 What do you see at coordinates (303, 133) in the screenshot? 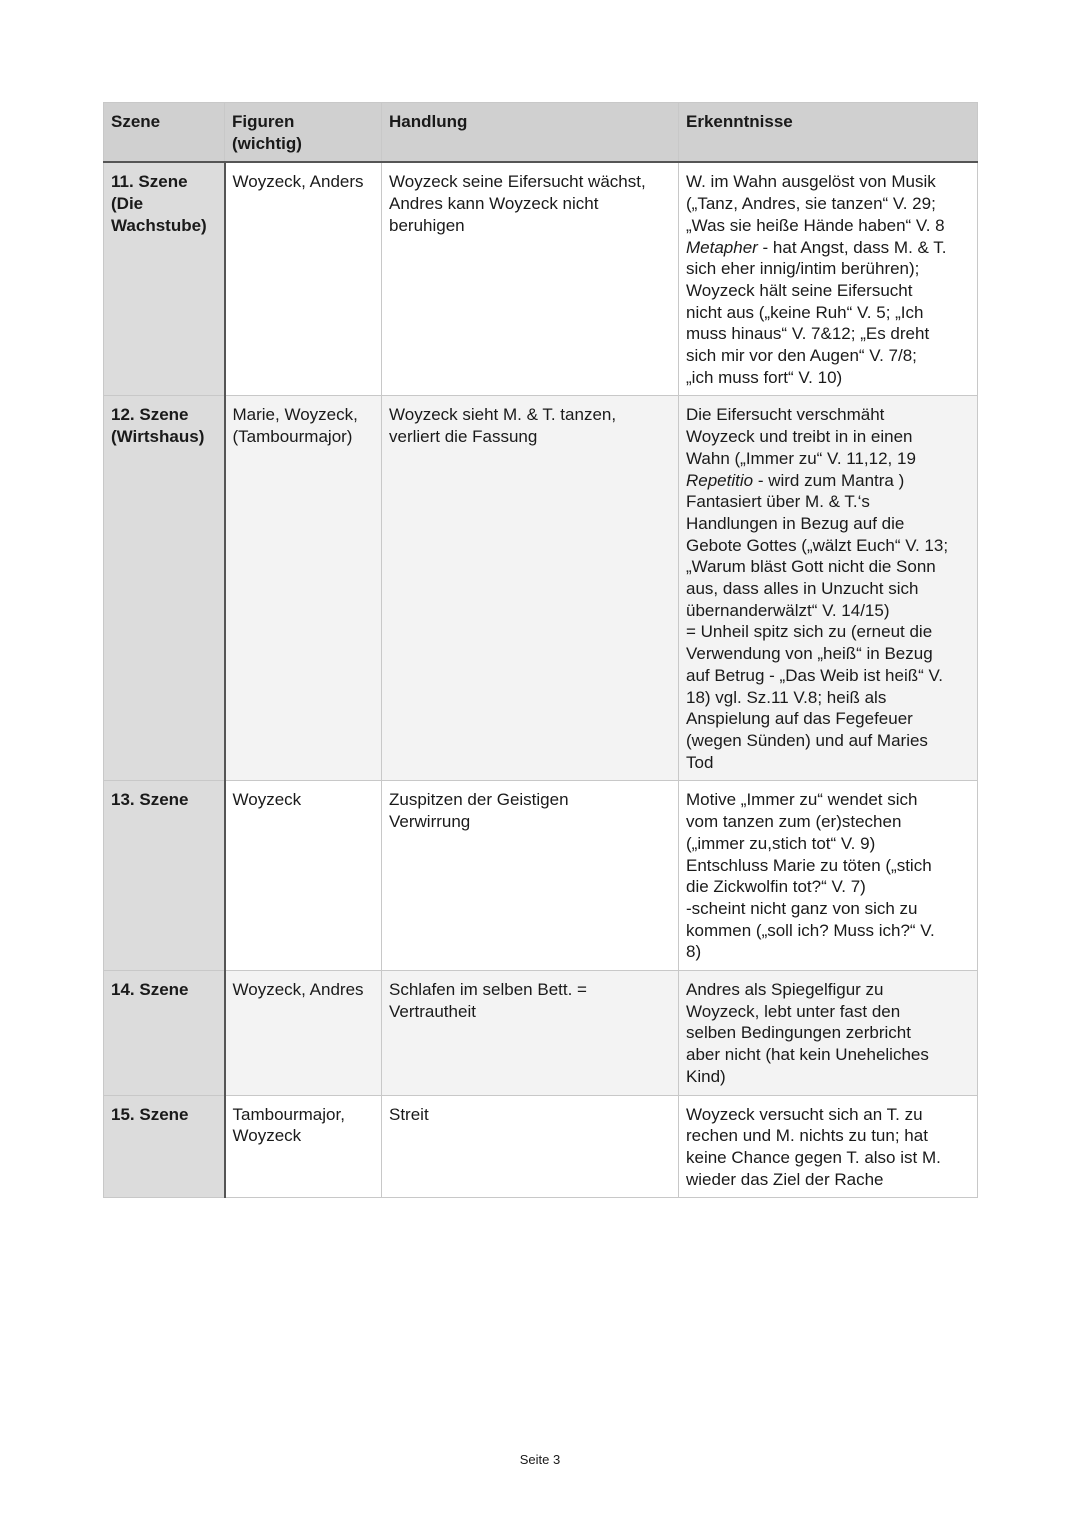
I see `header-figuren: Figuren (wichtig)` at bounding box center [303, 133].